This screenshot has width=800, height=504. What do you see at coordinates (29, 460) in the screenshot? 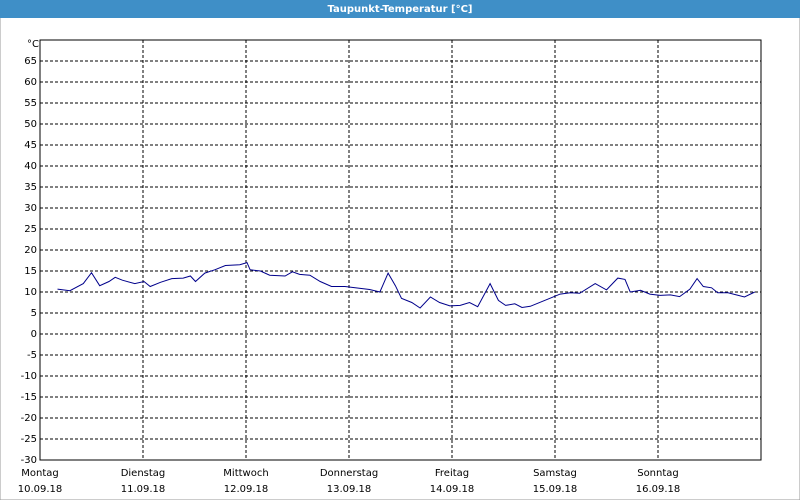
I see `y-tick-label: -30` at bounding box center [29, 460].